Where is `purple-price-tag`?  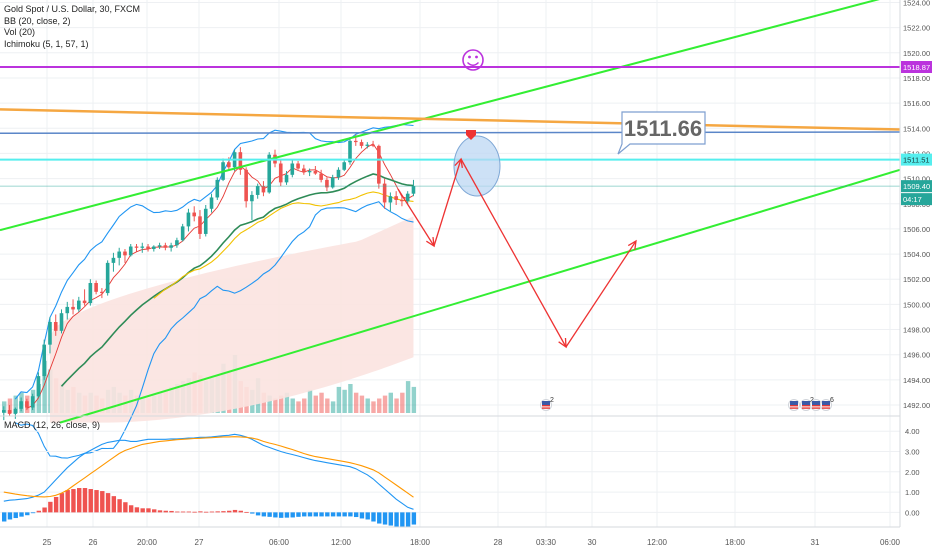
purple-price-tag is located at coordinates (916, 67).